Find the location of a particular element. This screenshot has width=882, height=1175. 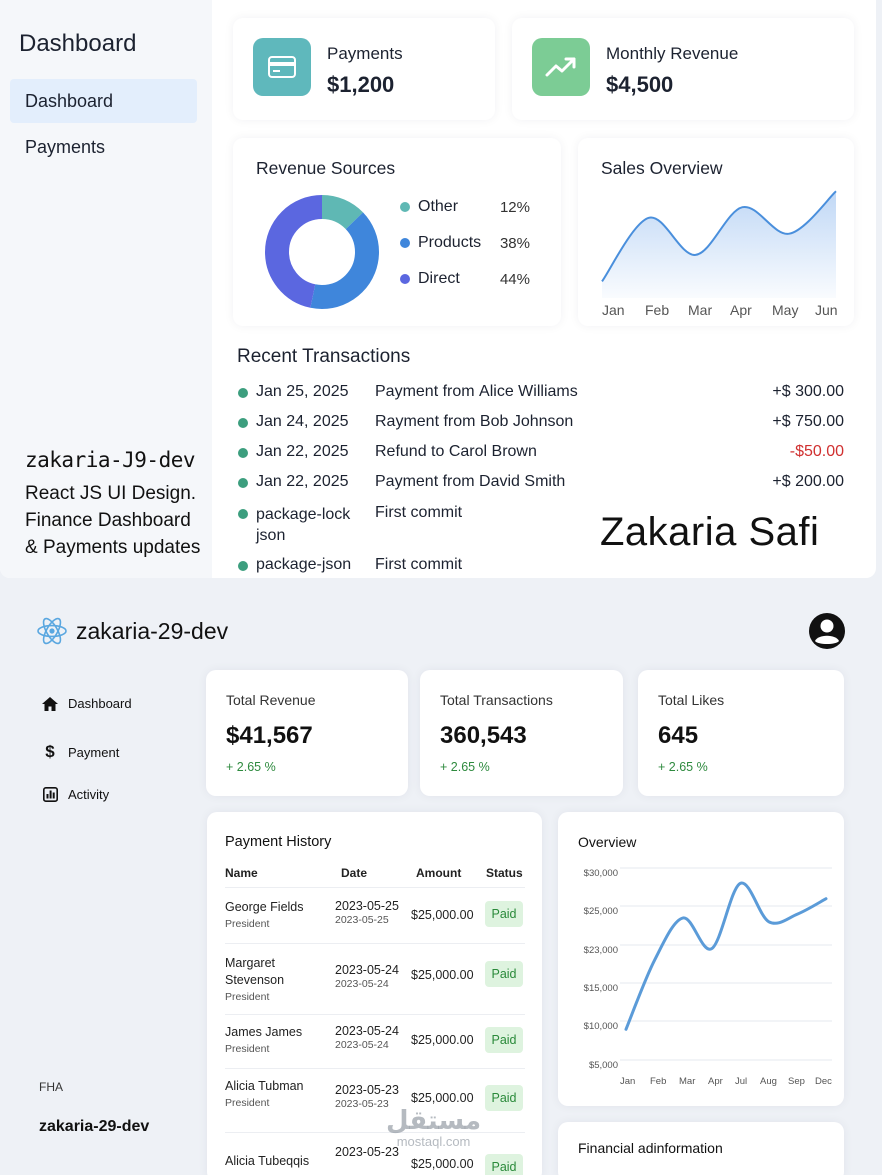

home-icon is located at coordinates (50, 703).